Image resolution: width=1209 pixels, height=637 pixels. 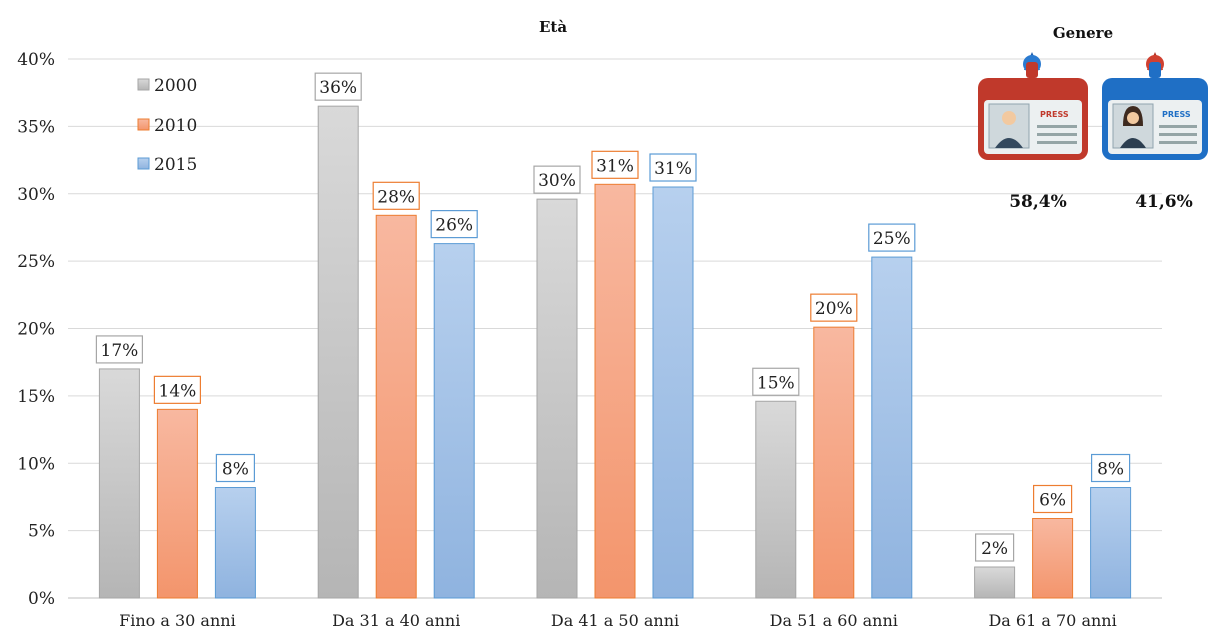 I want to click on data-label: 15%, so click(x=776, y=383).